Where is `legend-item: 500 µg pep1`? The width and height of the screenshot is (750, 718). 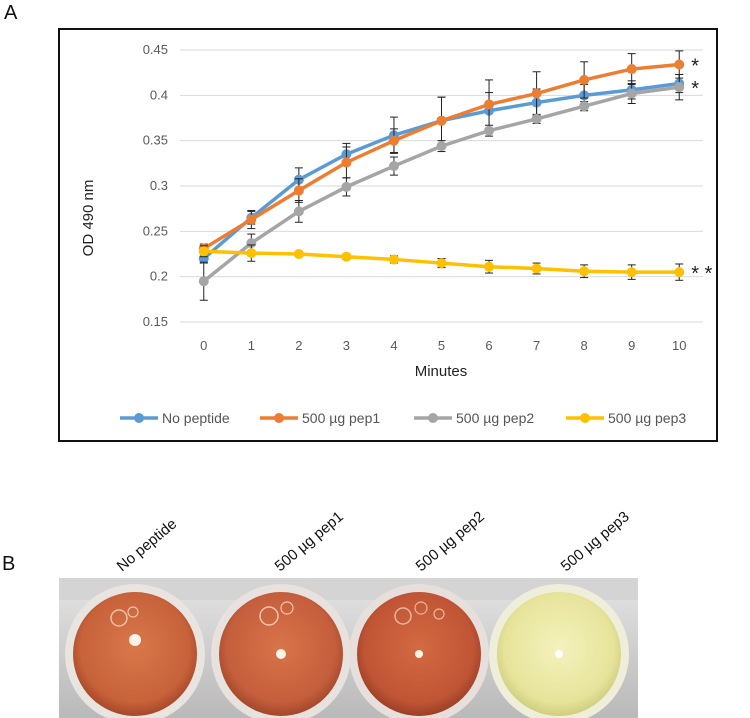
legend-item: 500 µg pep1 is located at coordinates (320, 418).